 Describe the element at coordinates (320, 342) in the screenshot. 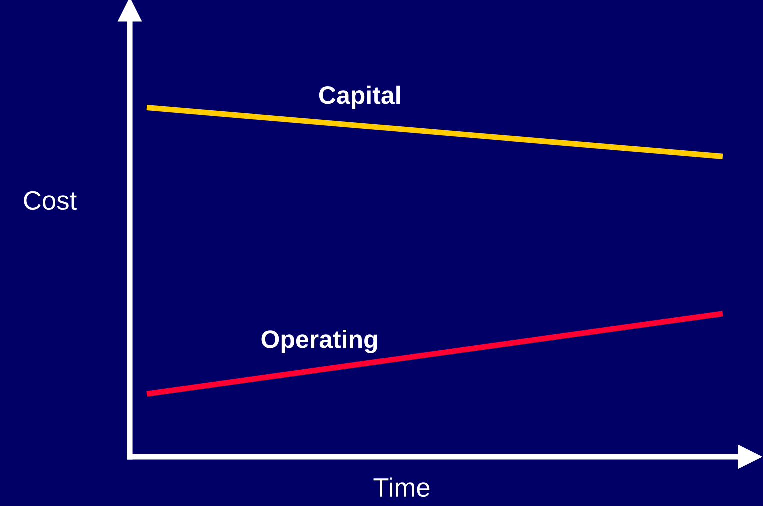

I see `series-label: Operating` at that location.